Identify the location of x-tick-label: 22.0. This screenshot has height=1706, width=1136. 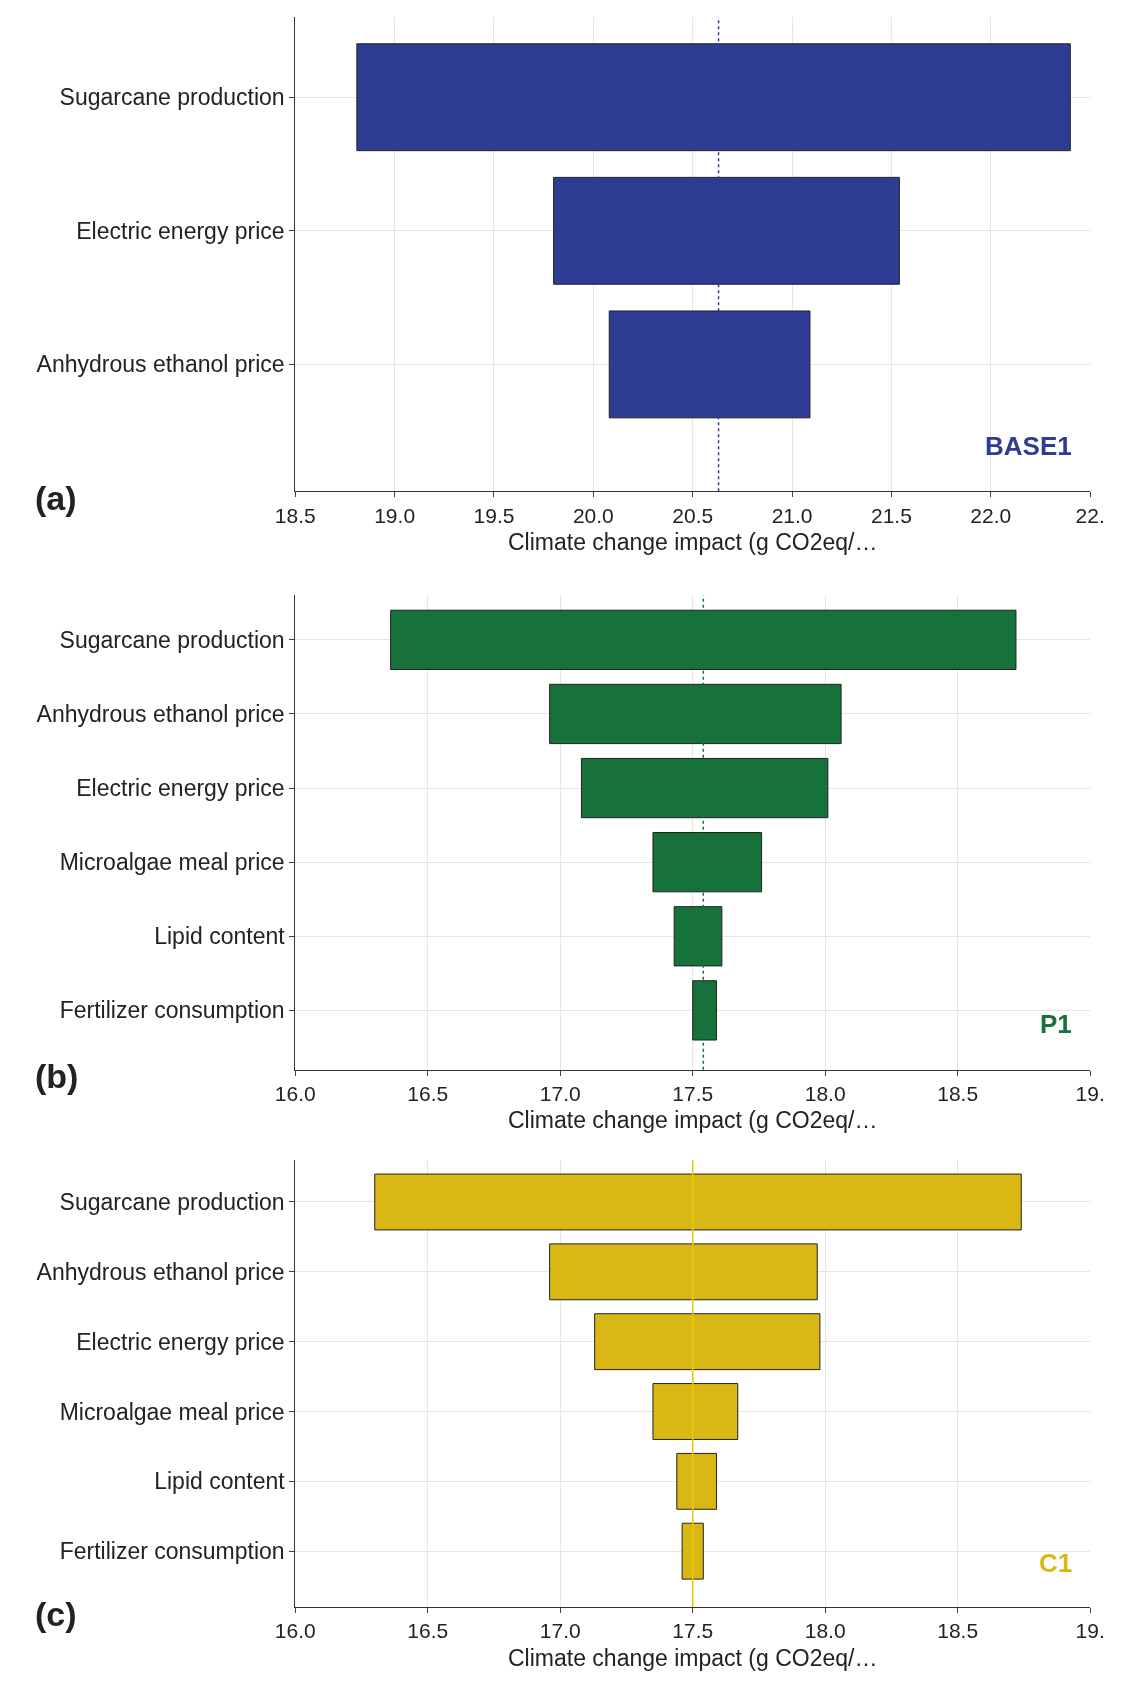
(991, 515).